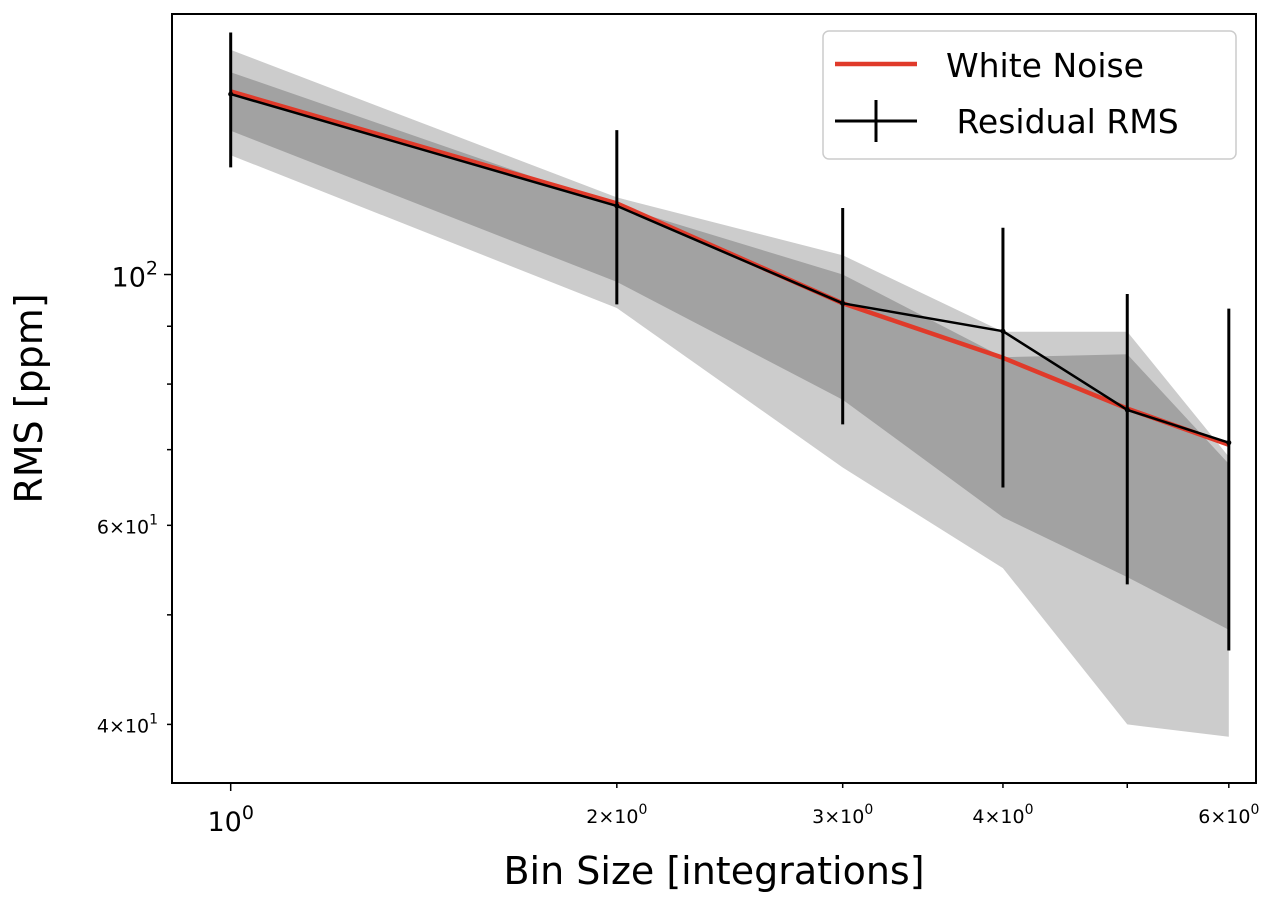  I want to click on x-tick-label: 3×100, so click(842, 815).